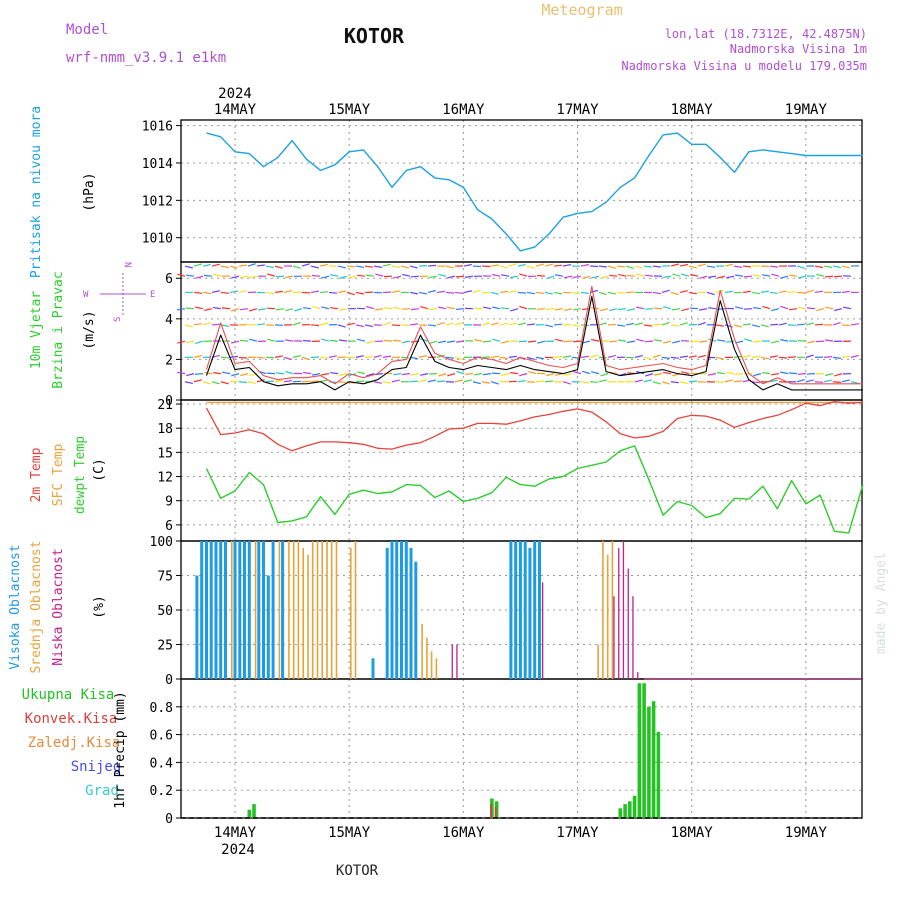 The width and height of the screenshot is (900, 900). What do you see at coordinates (521, 748) in the screenshot?
I see `precip-frame` at bounding box center [521, 748].